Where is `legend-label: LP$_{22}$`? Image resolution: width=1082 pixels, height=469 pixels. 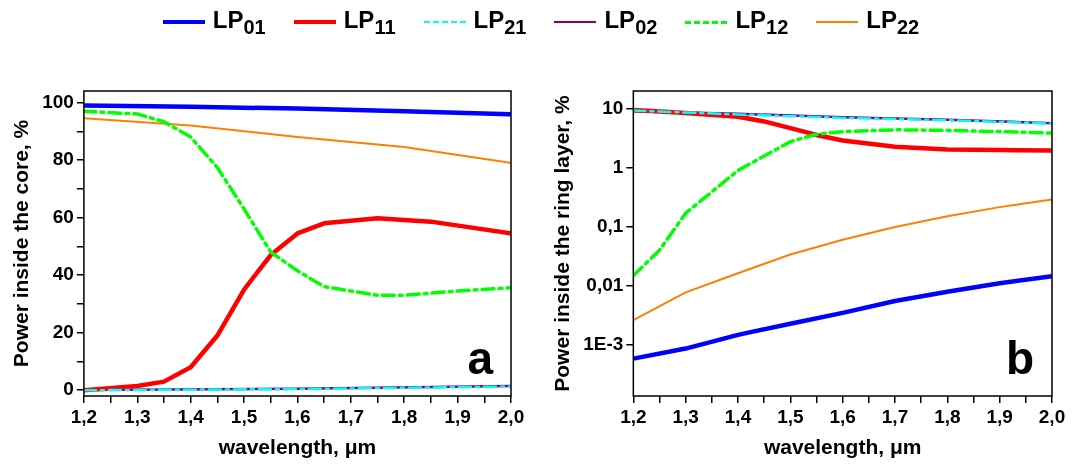
legend-label: LP$_{22}$ is located at coordinates (893, 22).